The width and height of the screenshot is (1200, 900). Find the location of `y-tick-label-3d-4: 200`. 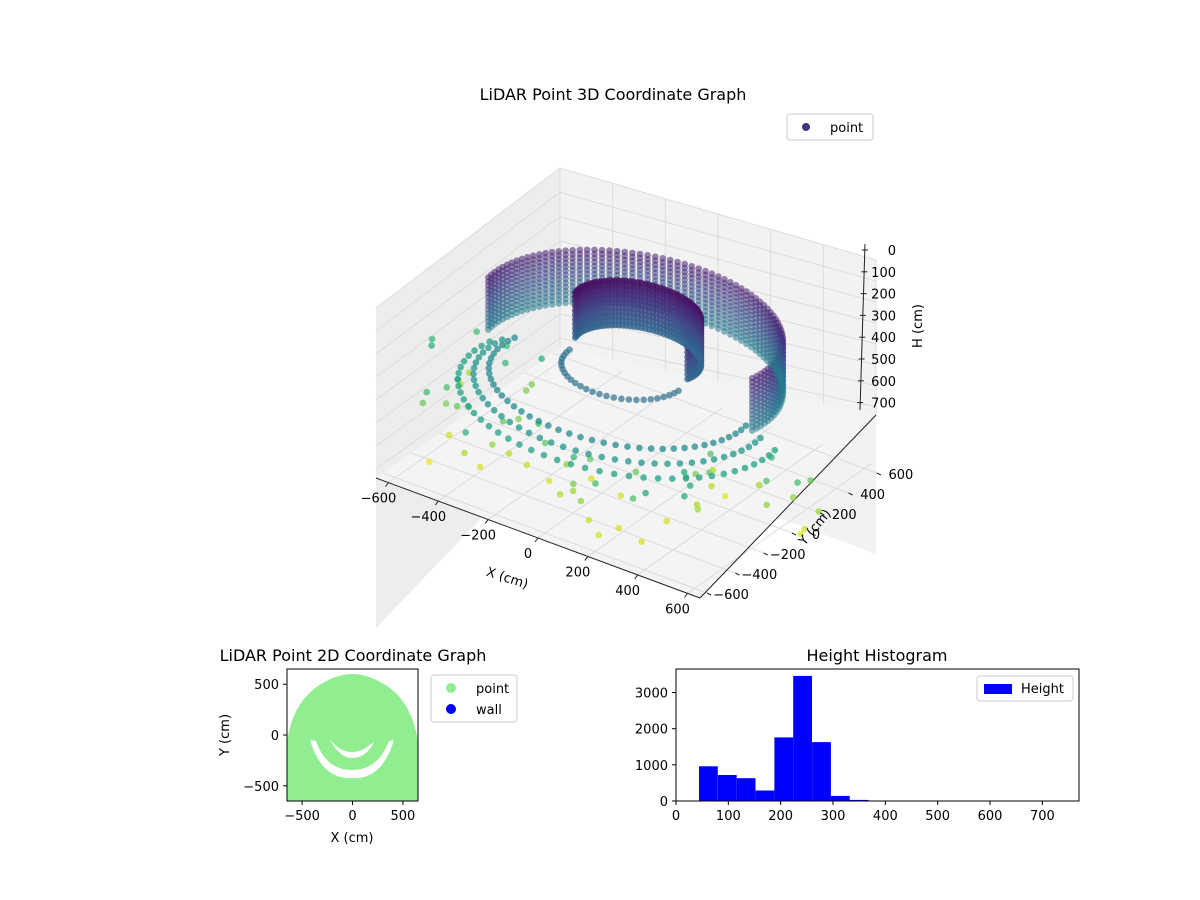

y-tick-label-3d-4: 200 is located at coordinates (844, 515).